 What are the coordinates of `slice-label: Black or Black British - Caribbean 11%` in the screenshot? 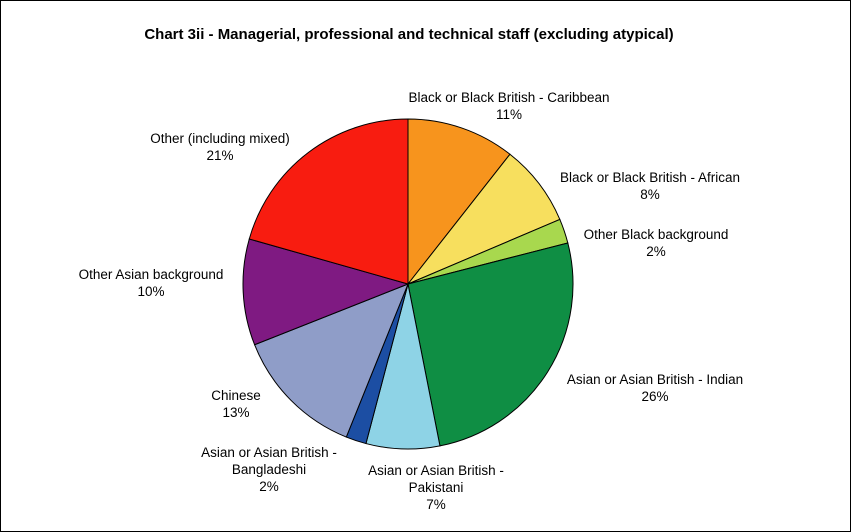 It's located at (508, 106).